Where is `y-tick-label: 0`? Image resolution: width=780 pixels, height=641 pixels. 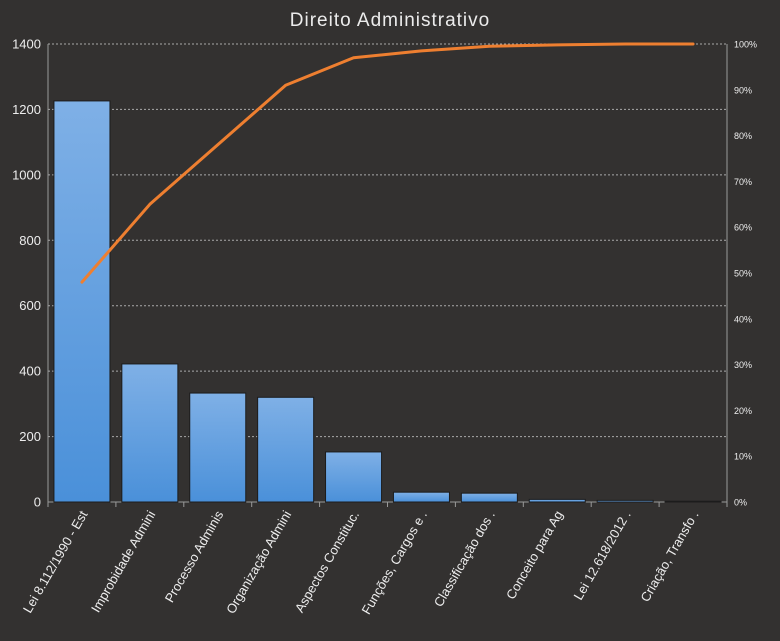
y-tick-label: 0 is located at coordinates (37, 502).